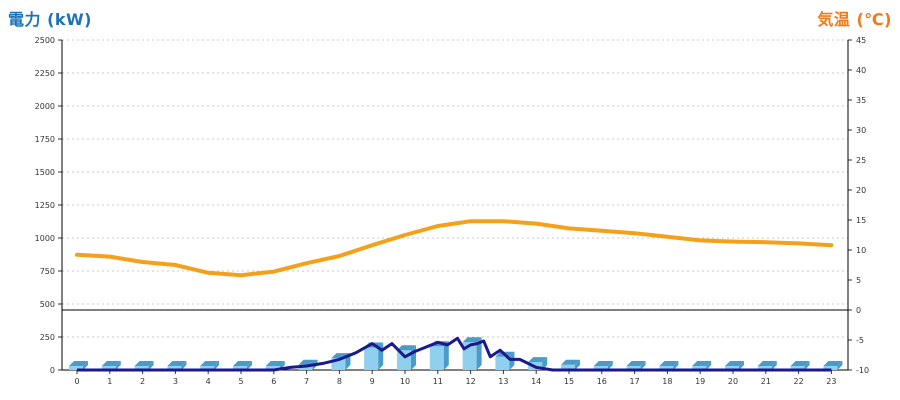 This screenshot has width=900, height=400. I want to click on x-tick-label: 7, so click(306, 381).